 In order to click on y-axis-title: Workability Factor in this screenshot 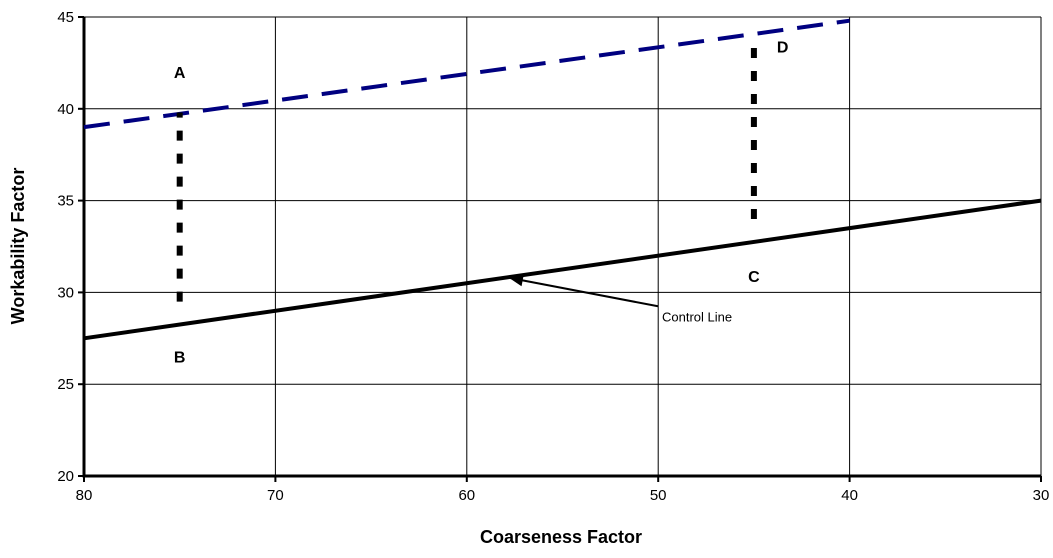, I will do `click(18, 246)`.